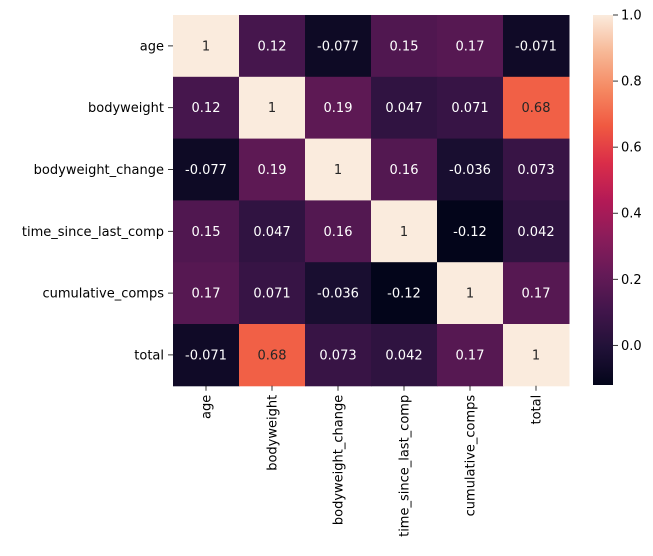  I want to click on row-label: bodyweight_change, so click(99, 170).